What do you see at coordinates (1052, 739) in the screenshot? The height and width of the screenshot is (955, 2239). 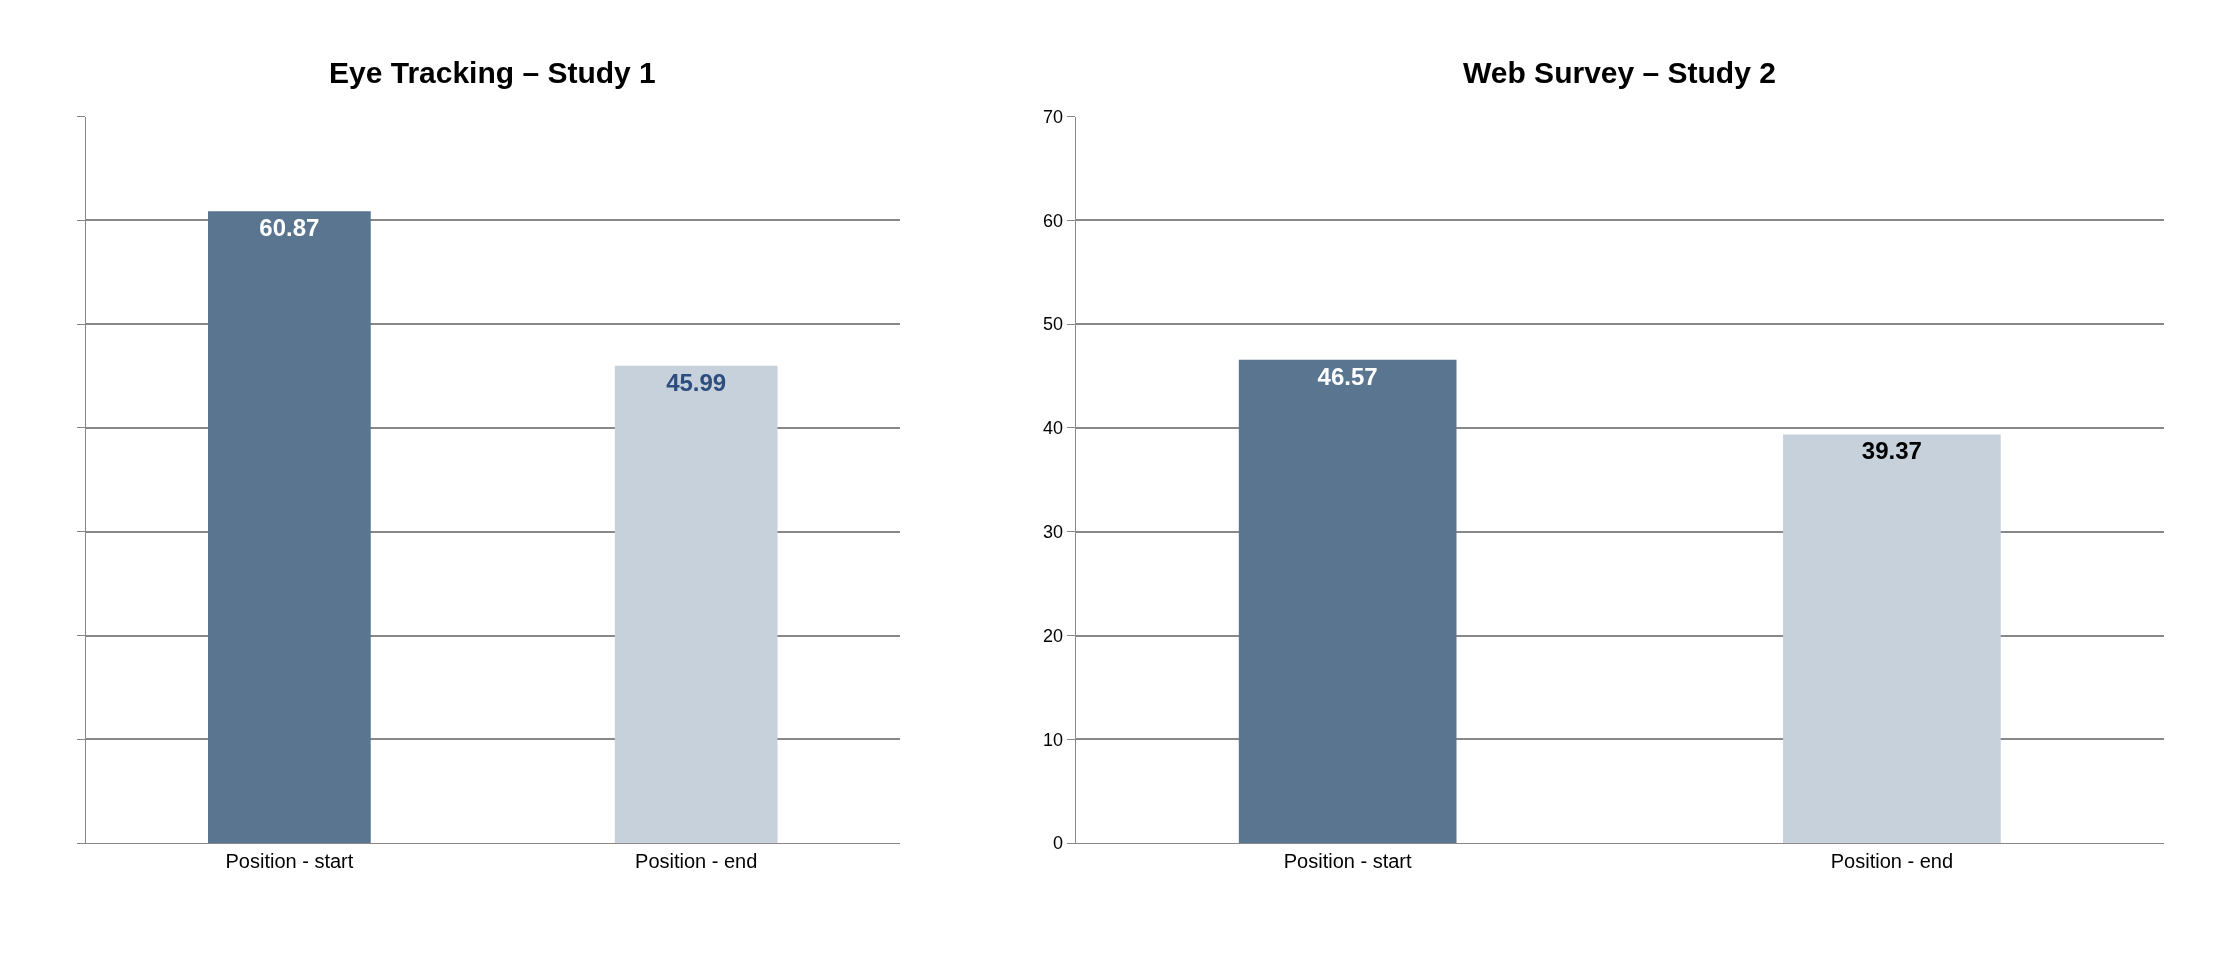 I see `y-tick-label: 10` at bounding box center [1052, 739].